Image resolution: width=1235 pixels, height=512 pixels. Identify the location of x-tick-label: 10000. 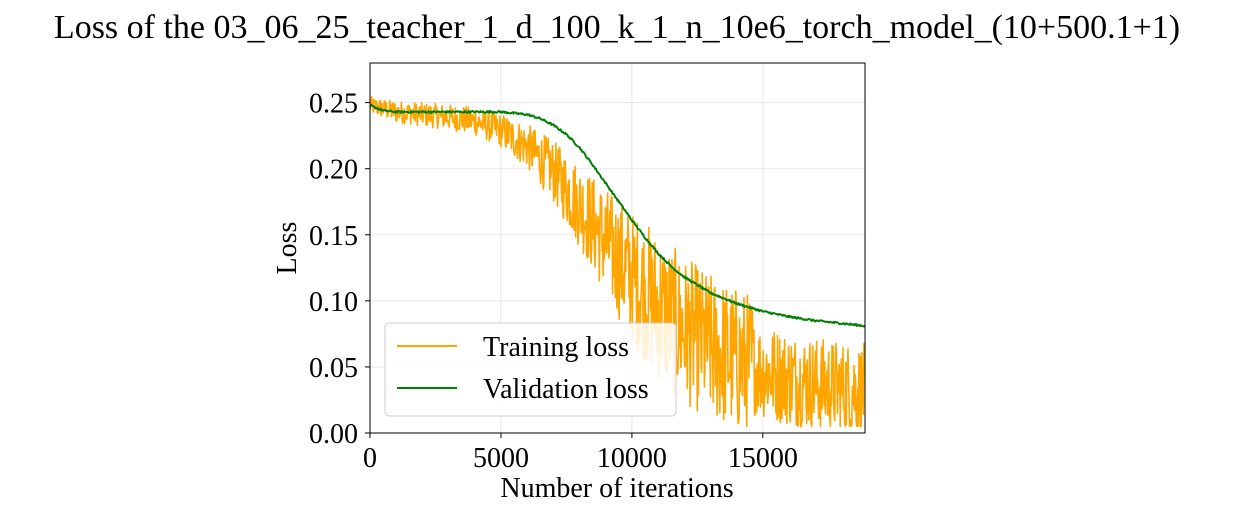
(632, 458).